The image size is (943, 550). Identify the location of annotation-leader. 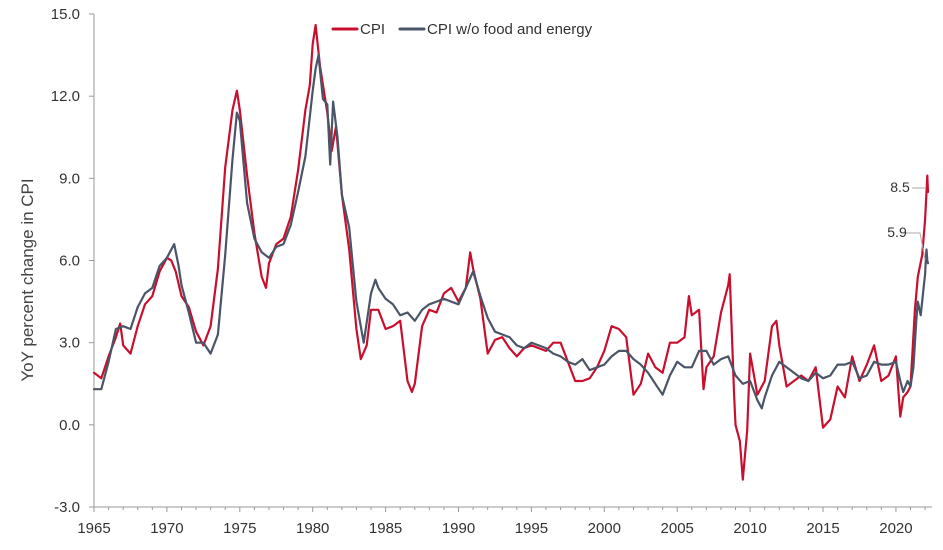
(914, 246).